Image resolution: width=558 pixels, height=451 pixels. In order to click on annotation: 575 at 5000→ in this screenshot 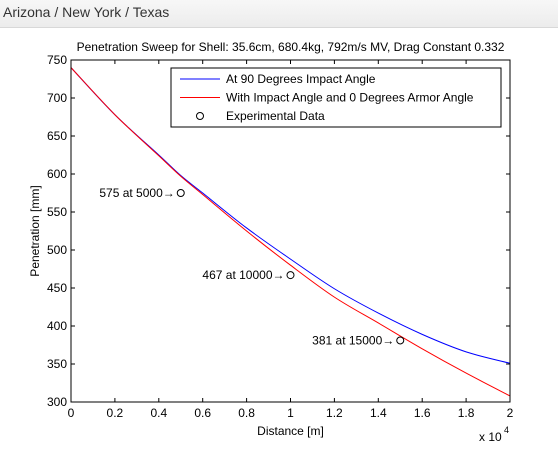, I will do `click(136, 193)`.